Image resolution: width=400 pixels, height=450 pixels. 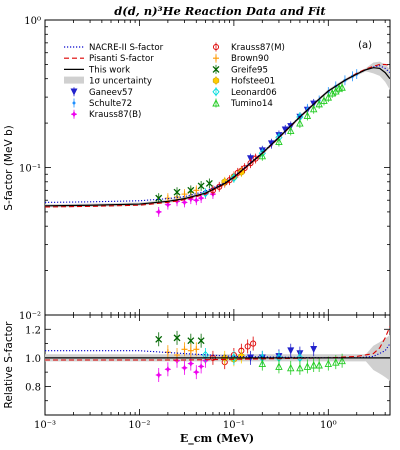 What do you see at coordinates (217, 354) in the screenshot?
I see `ratio-plot-area` at bounding box center [217, 354].